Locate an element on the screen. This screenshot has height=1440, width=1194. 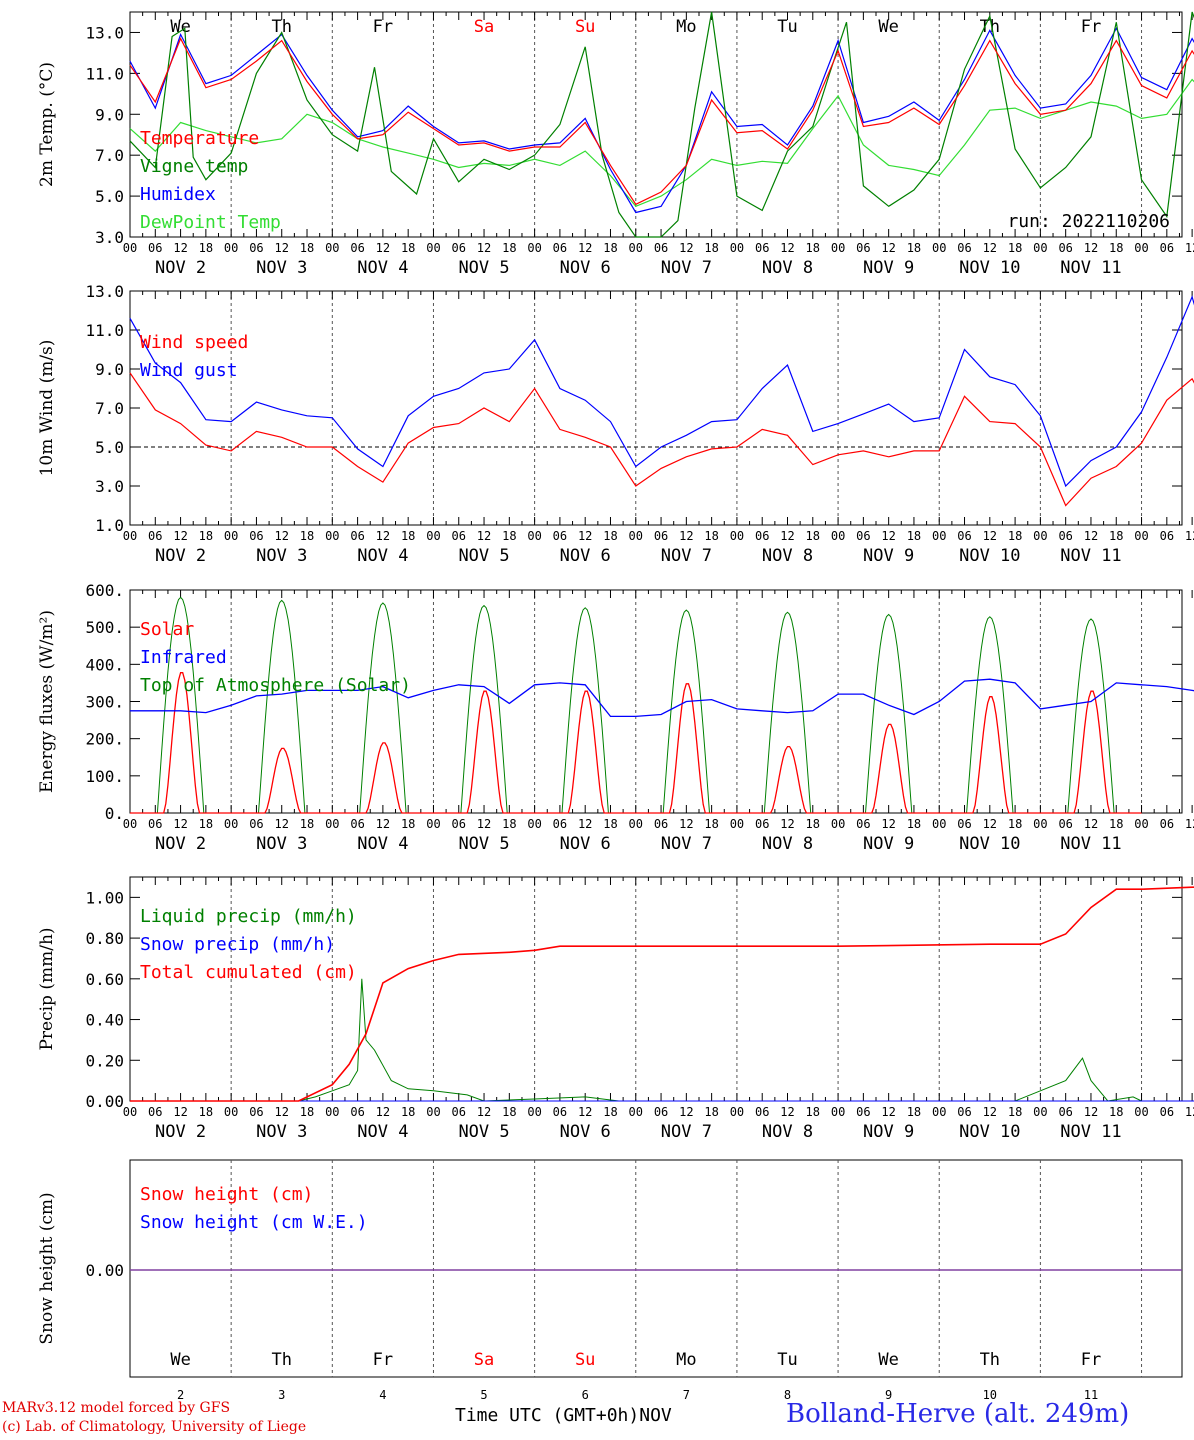
precip-legend-2: Snow precip (mm/h) is located at coordinates (237, 944).